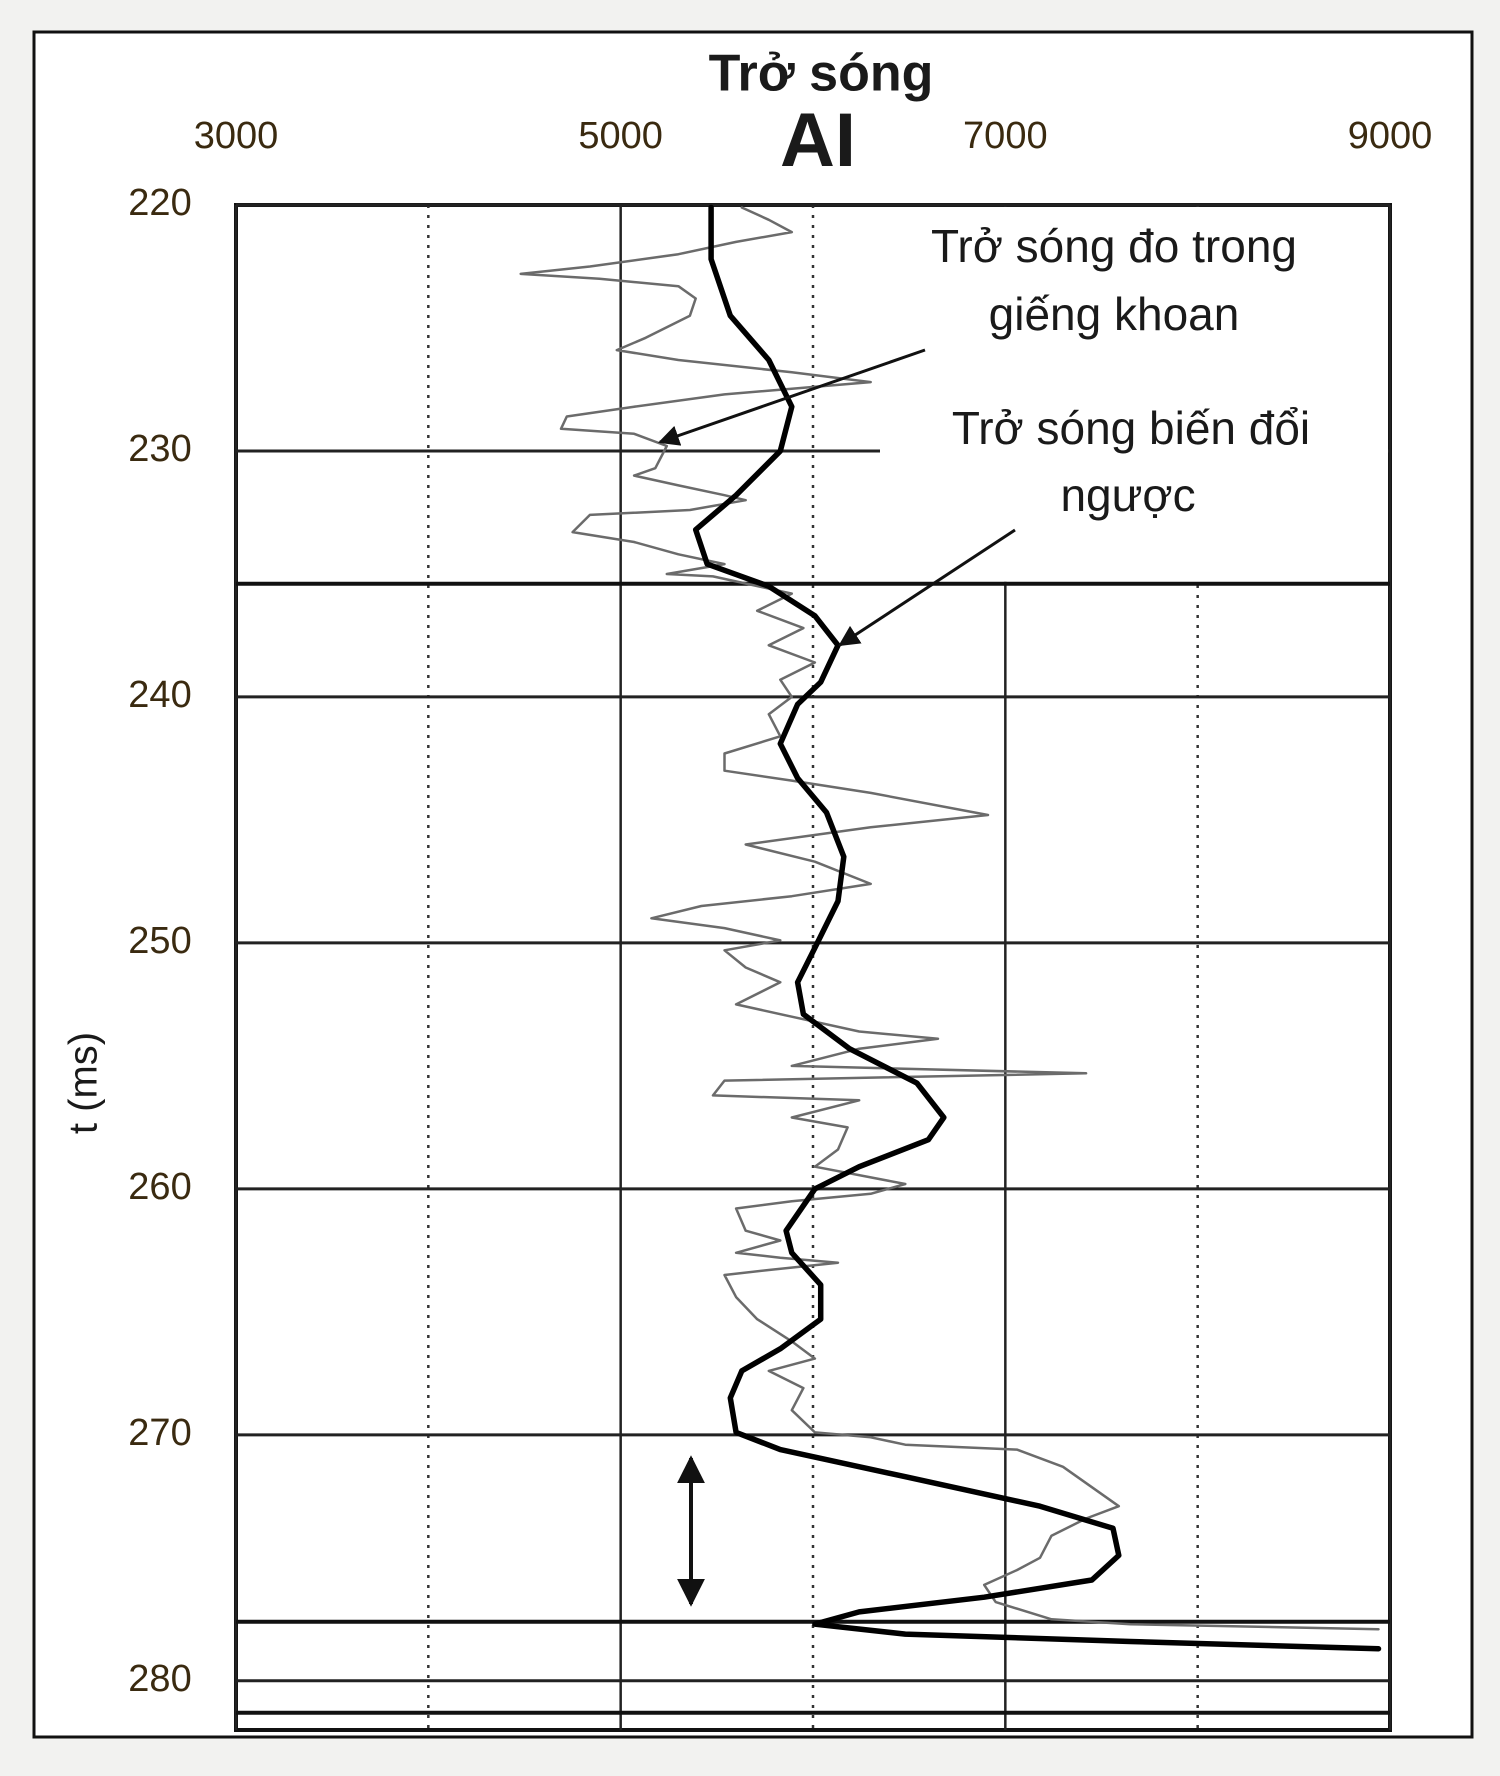 Image resolution: width=1500 pixels, height=1776 pixels. What do you see at coordinates (159, 1679) in the screenshot?
I see `y-tick-label: 280` at bounding box center [159, 1679].